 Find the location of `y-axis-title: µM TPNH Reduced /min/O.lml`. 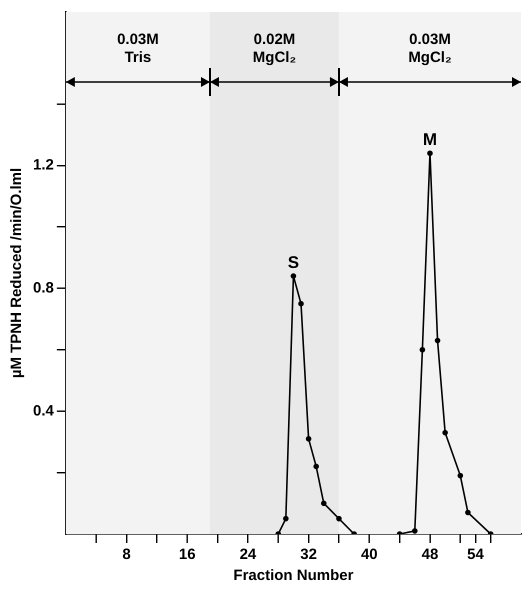

y-axis-title: µM TPNH Reduced /min/O.lml is located at coordinates (17, 273).